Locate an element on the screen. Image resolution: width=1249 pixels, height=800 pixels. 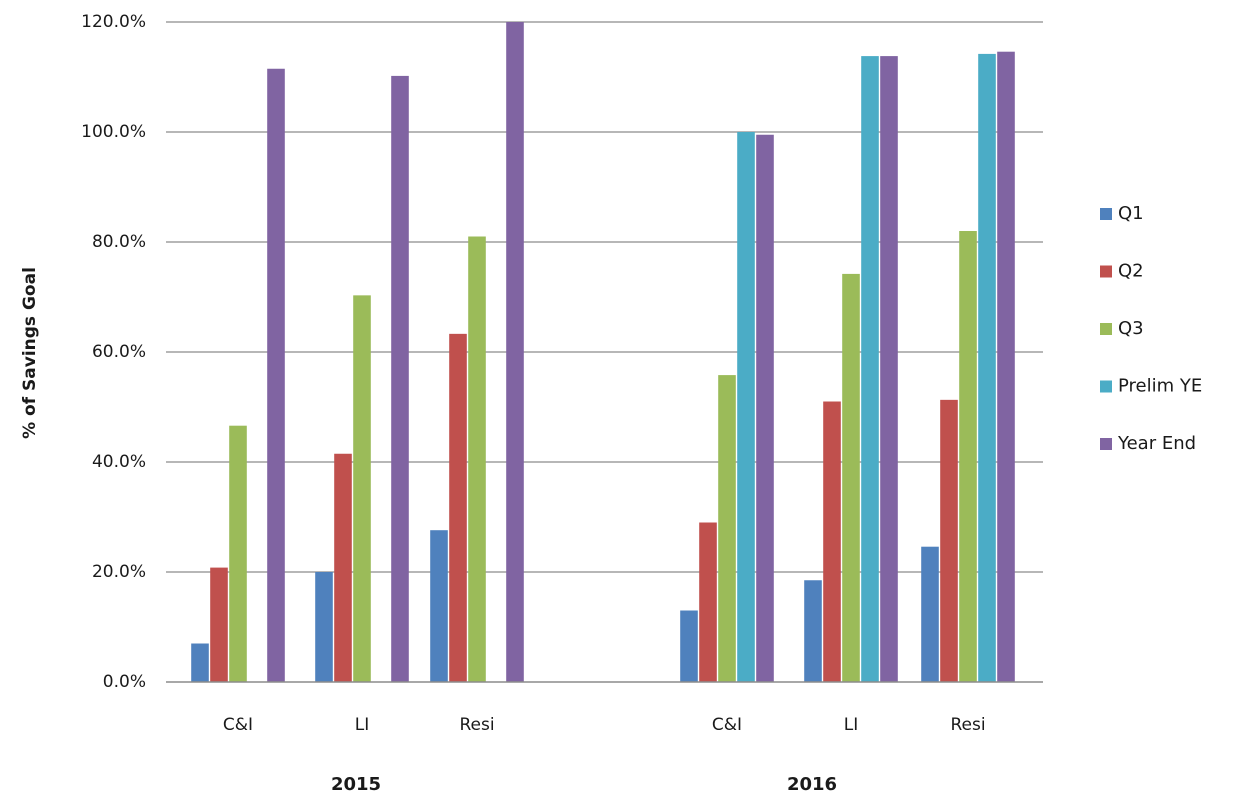
legend-label: Q1 is located at coordinates (1131, 213).